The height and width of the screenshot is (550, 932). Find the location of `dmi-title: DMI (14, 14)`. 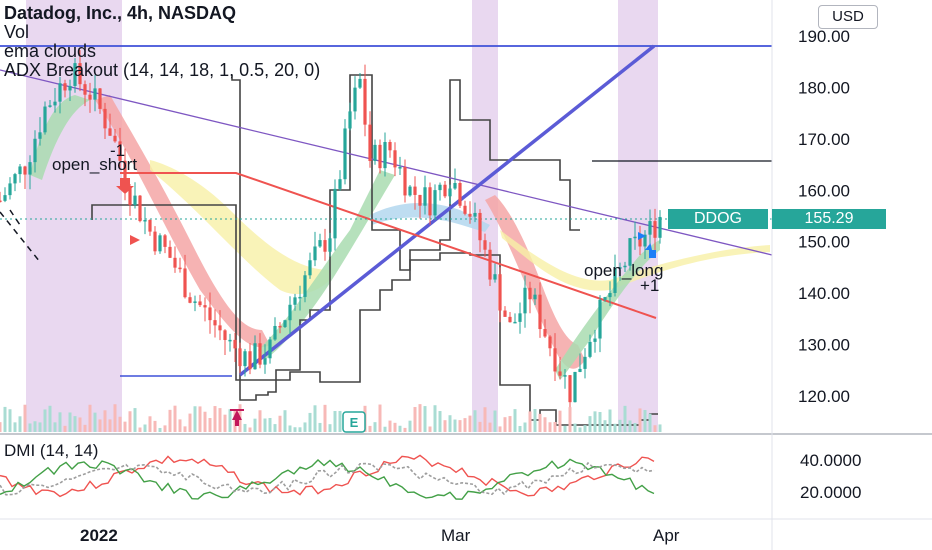

dmi-title: DMI (14, 14) is located at coordinates (51, 450).